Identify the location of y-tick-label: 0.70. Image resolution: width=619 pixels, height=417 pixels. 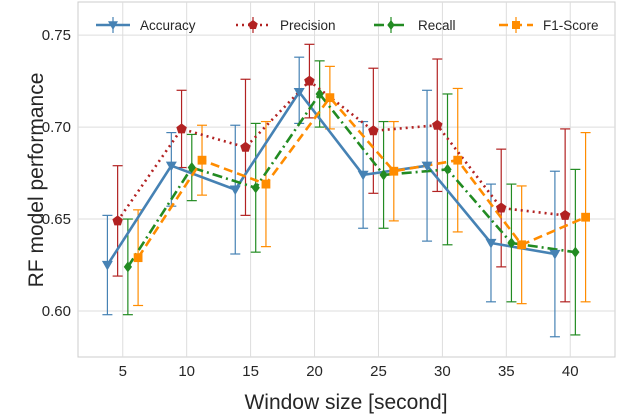
(56, 127).